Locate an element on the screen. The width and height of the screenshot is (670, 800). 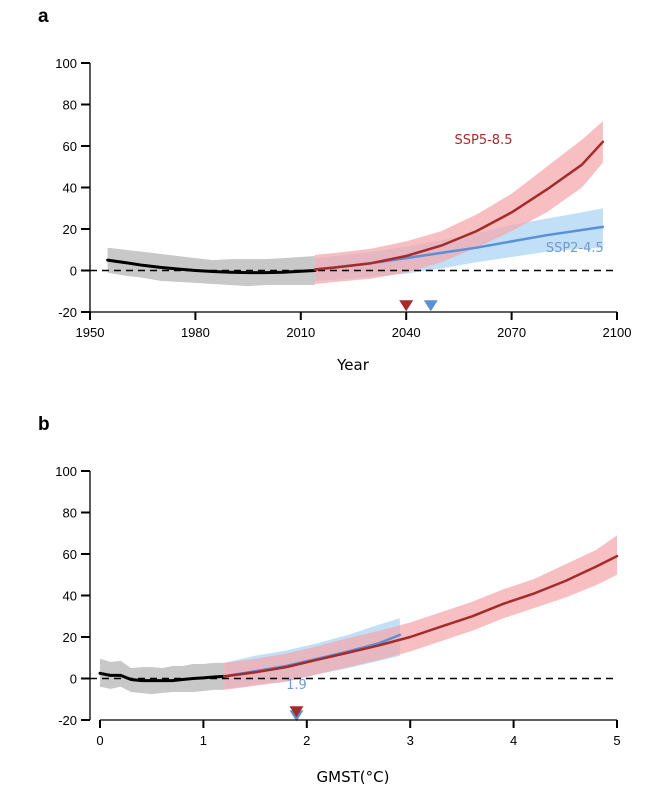
x-tick-label: 0 is located at coordinates (99, 740).